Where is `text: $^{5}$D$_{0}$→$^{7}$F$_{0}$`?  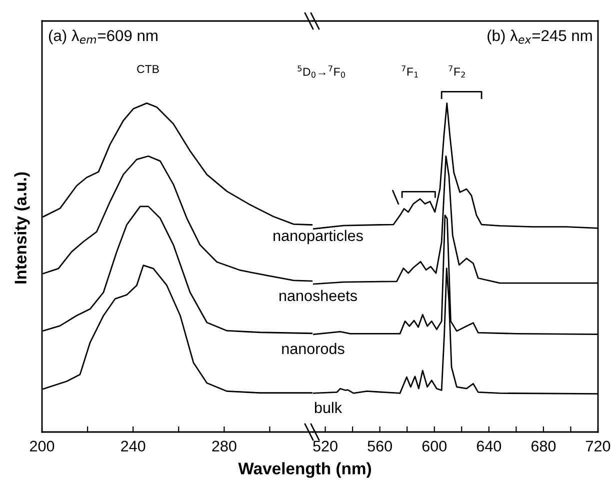 text: $^{5}$D$_{0}$→$^{7}$F$_{0}$ is located at coordinates (321, 71).